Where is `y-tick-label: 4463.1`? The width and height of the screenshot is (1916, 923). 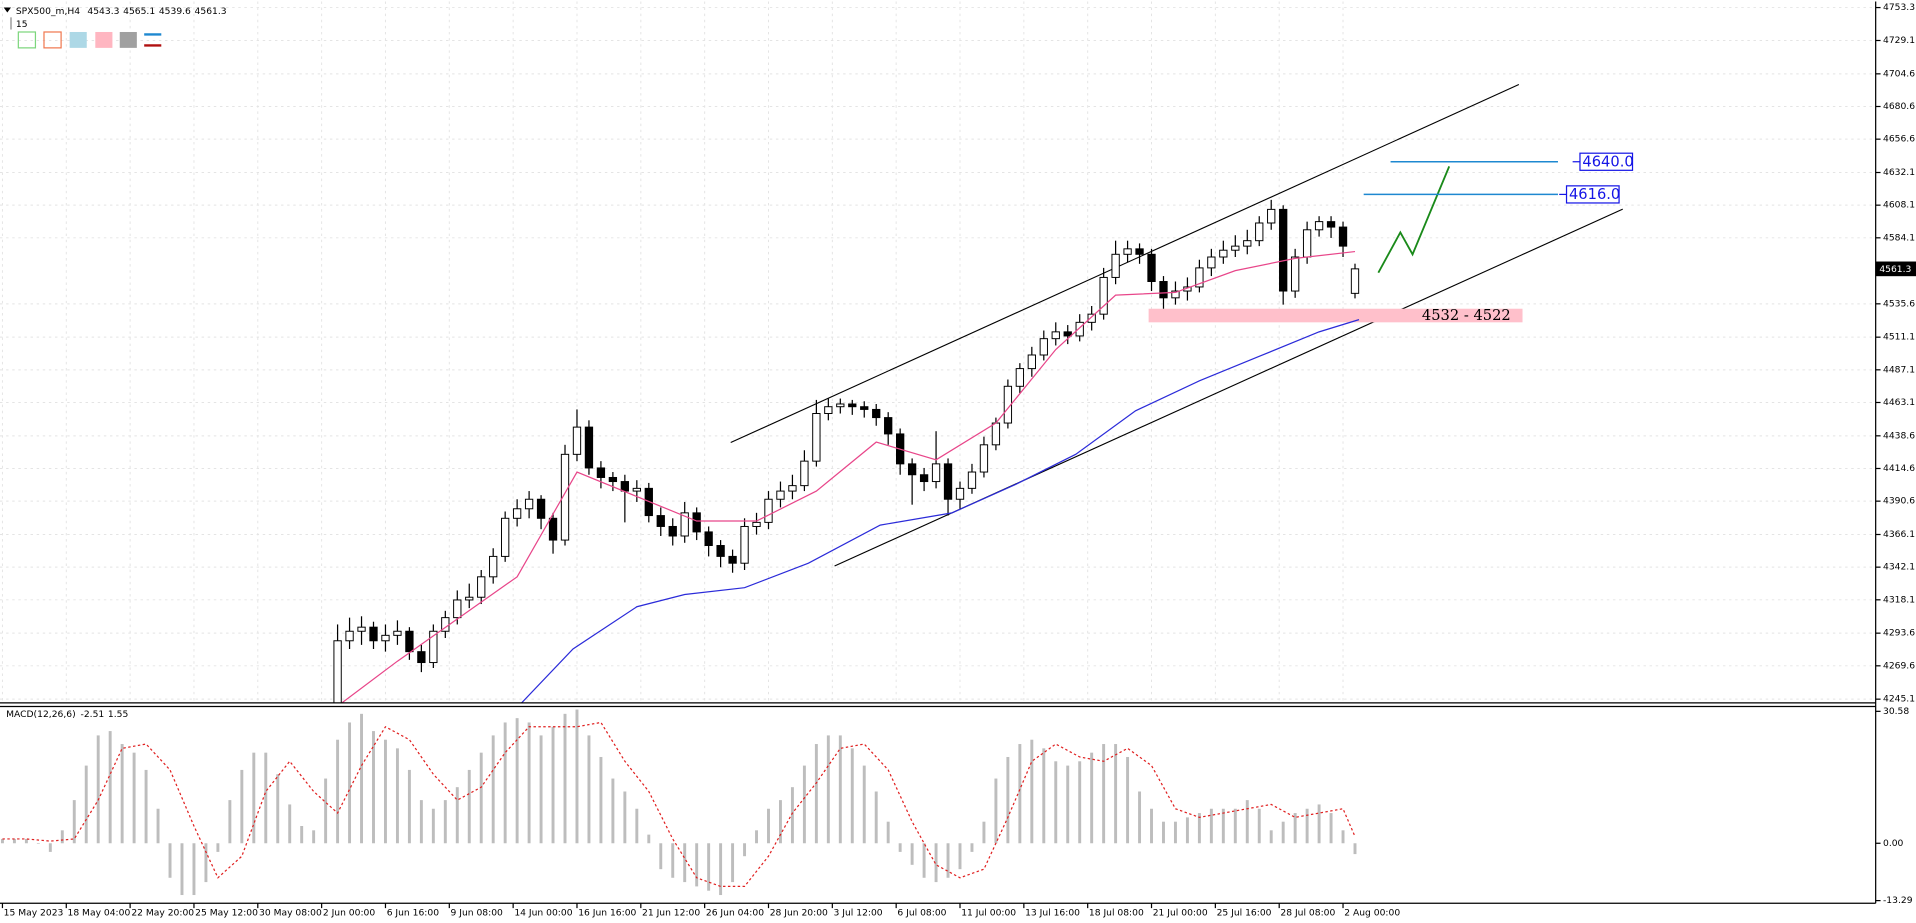
y-tick-label: 4463.1 is located at coordinates (1899, 402).